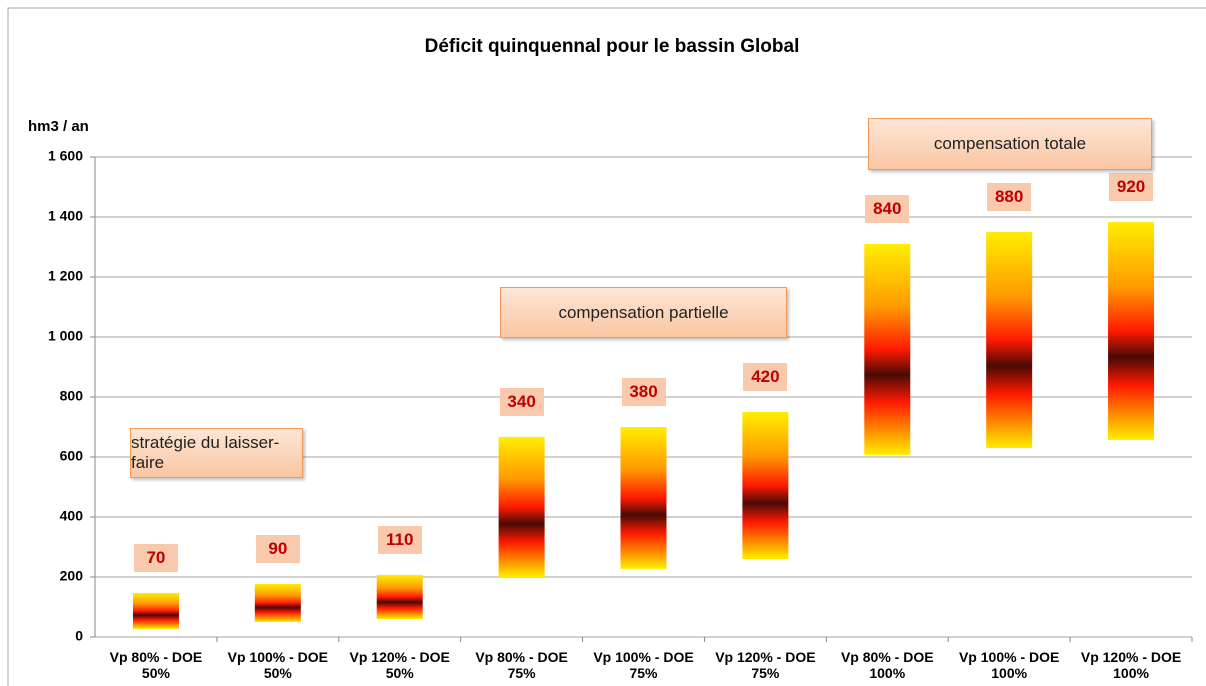  What do you see at coordinates (58, 126) in the screenshot?
I see `y-axis-label: hm3 / an` at bounding box center [58, 126].